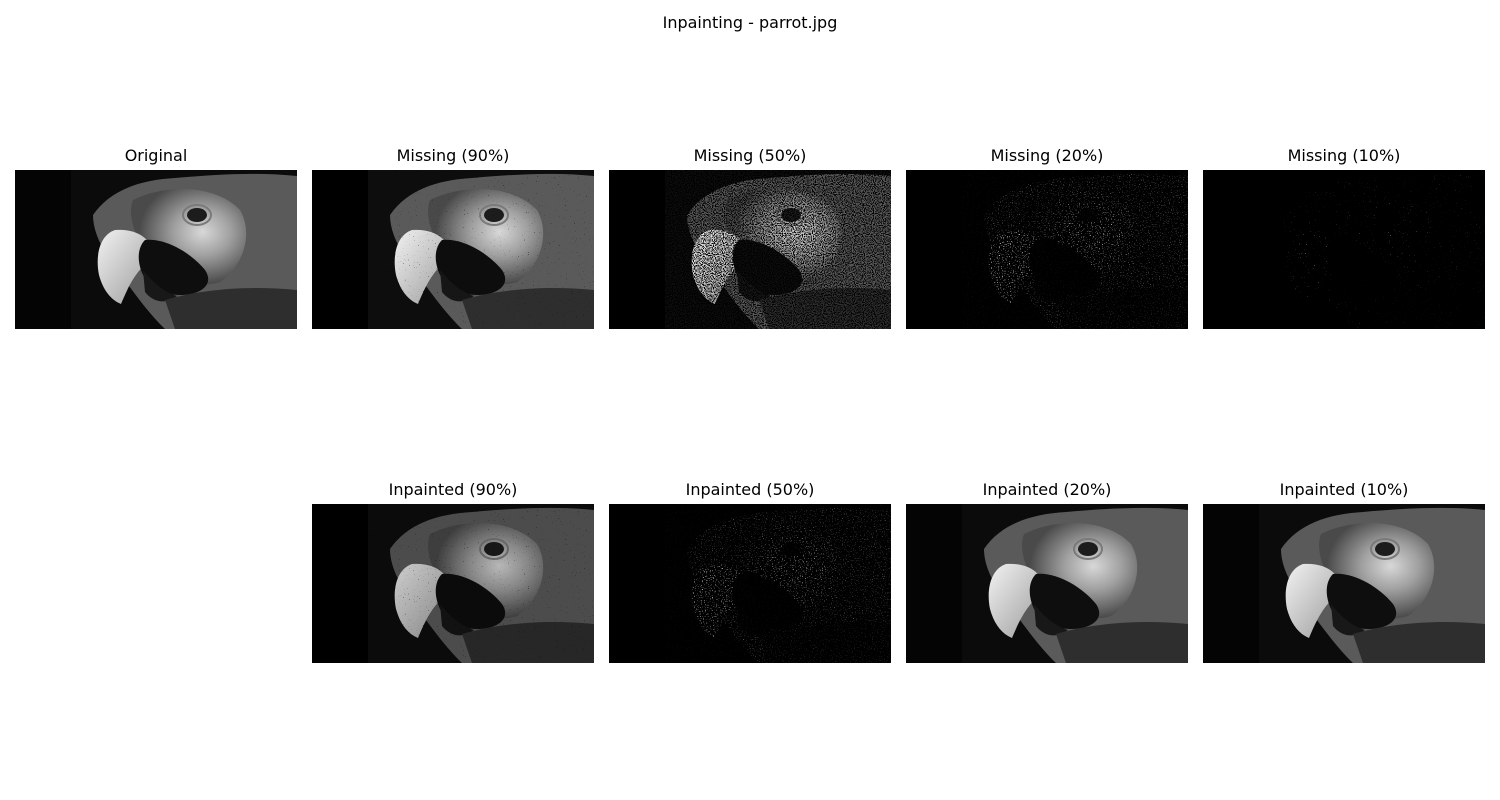  I want to click on panel-title: Inpainted (20%), so click(1047, 489).